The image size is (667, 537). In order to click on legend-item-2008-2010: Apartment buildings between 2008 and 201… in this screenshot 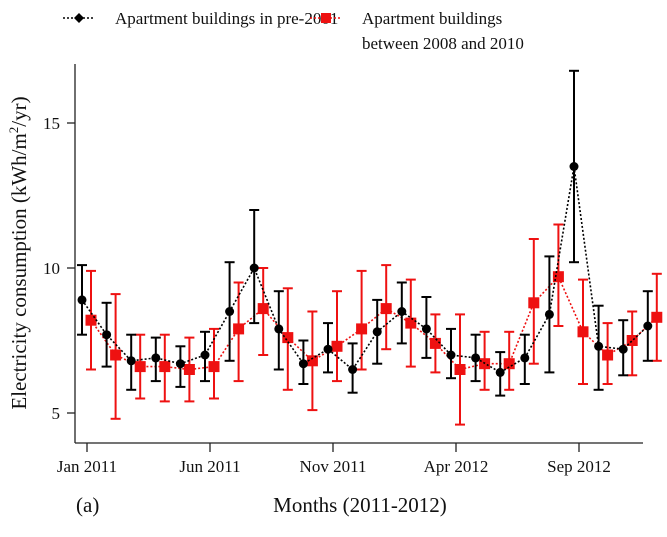, I will do `click(417, 31)`.